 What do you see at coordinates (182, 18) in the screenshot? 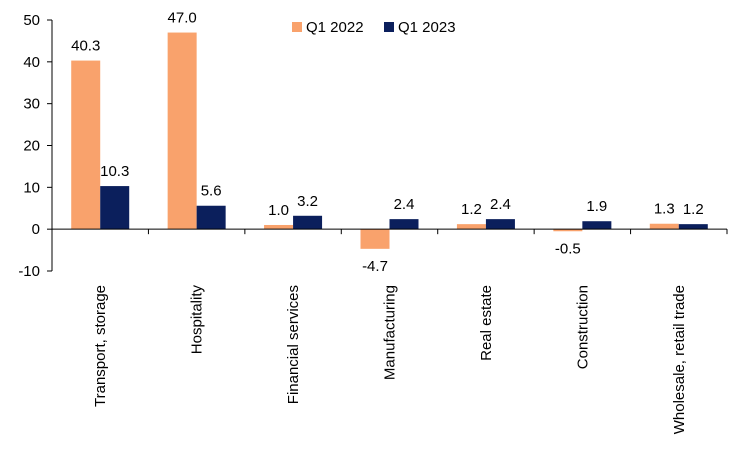
I see `data-label: 47.0` at bounding box center [182, 18].